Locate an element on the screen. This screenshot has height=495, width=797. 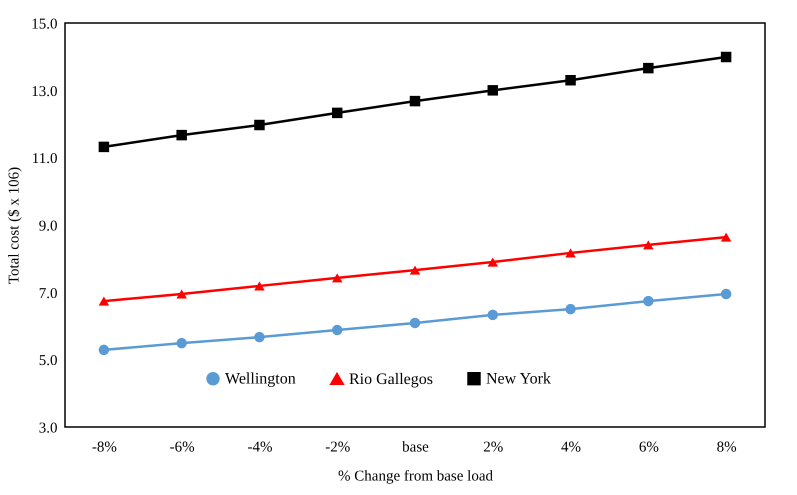
x-tick-label: 8% is located at coordinates (726, 448).